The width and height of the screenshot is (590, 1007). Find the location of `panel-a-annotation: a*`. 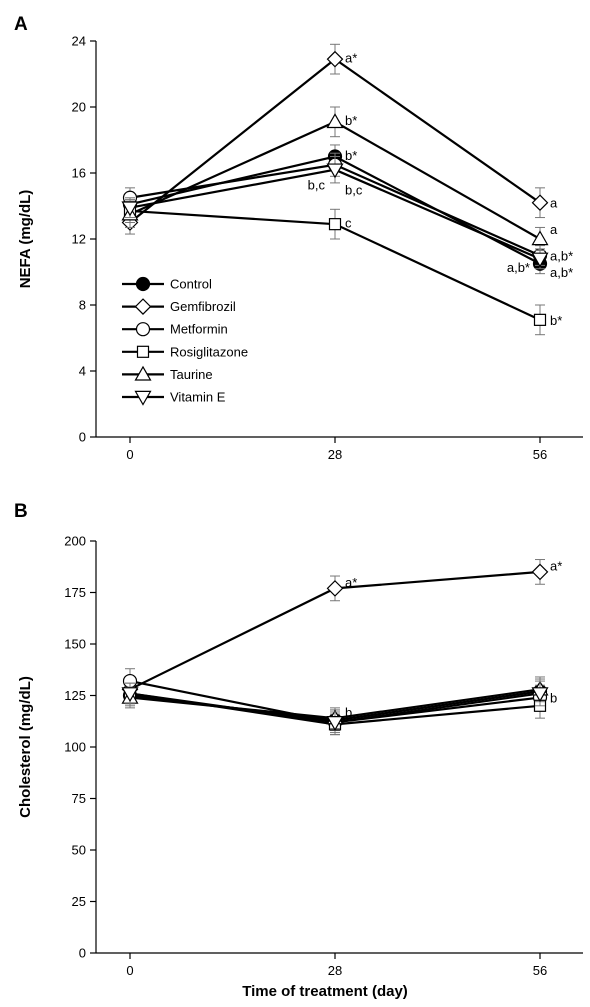

panel-a-annotation: a* is located at coordinates (351, 58).